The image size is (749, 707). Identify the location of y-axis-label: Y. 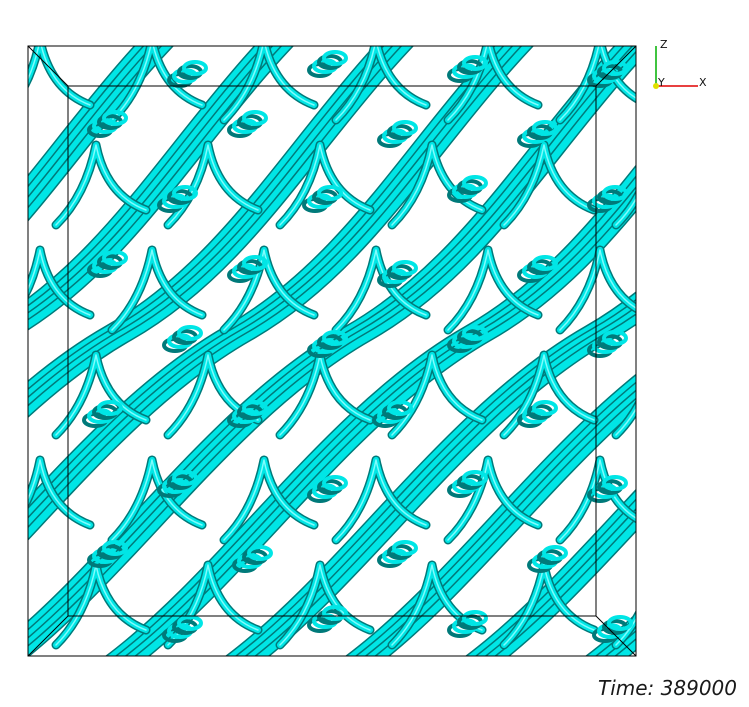
(661, 82).